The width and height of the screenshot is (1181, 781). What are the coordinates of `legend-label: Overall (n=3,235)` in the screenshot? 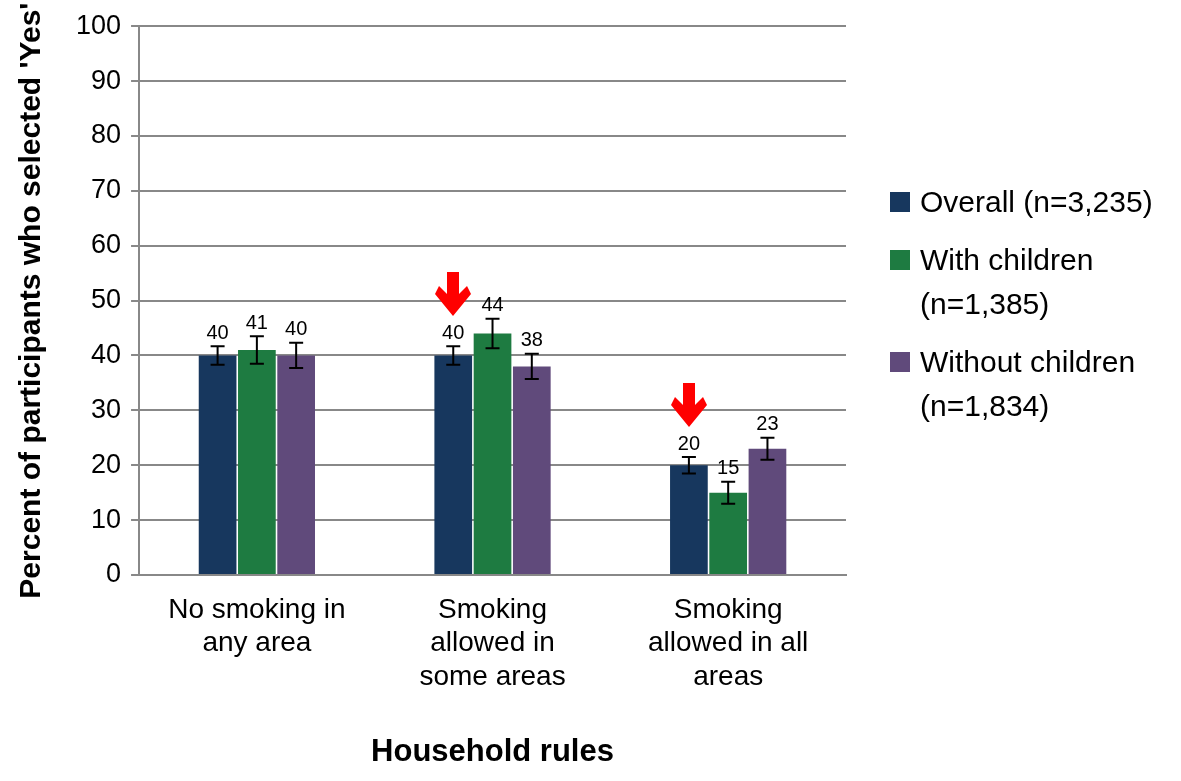 It's located at (1036, 202).